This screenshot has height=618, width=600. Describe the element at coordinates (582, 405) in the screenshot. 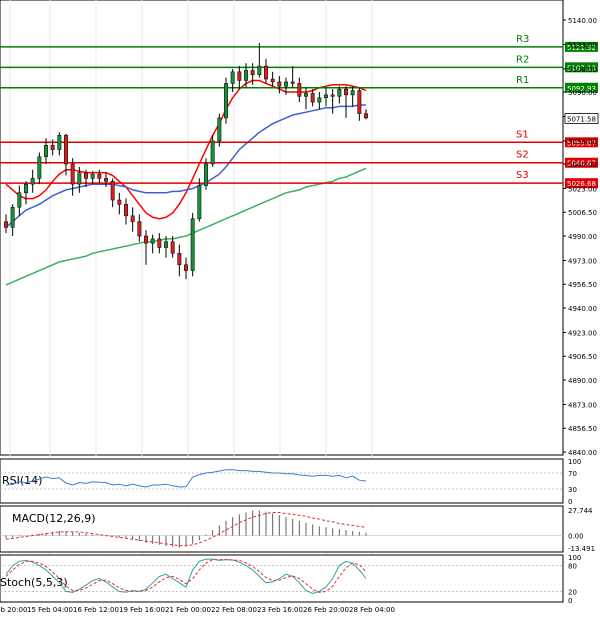

I see `price-tick-label: 4873.00` at that location.